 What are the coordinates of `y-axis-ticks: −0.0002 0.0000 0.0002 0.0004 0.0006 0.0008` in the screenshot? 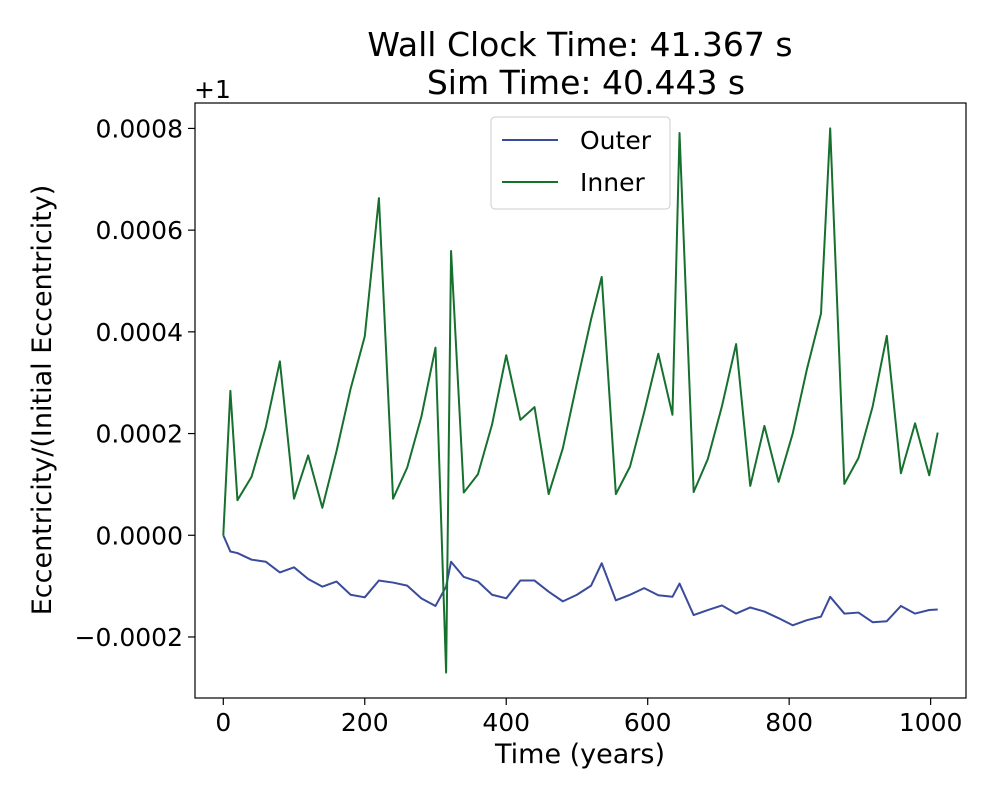 It's located at (135, 383).